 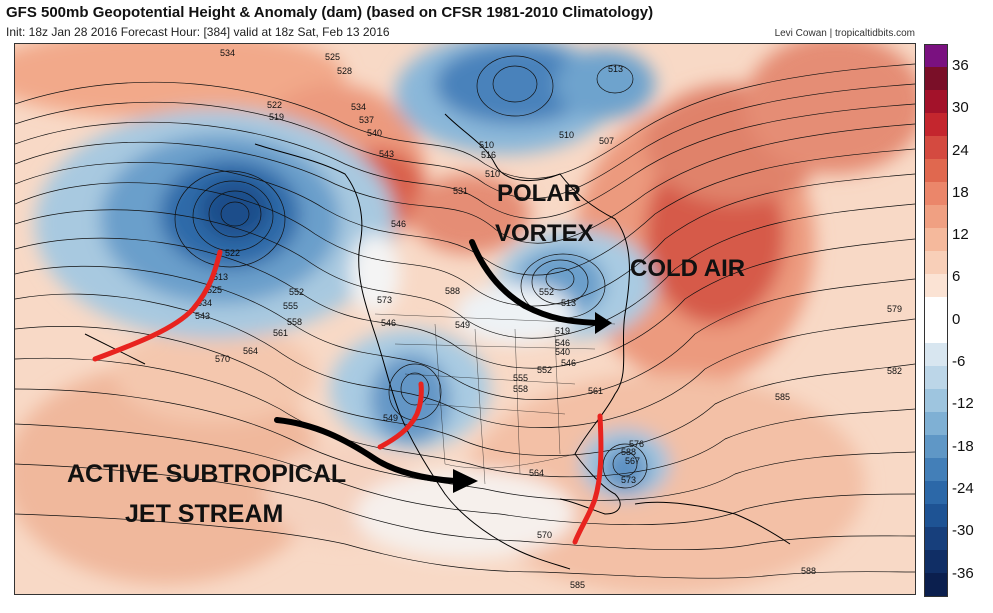 What do you see at coordinates (344, 71) in the screenshot?
I see `contour-label: 528` at bounding box center [344, 71].